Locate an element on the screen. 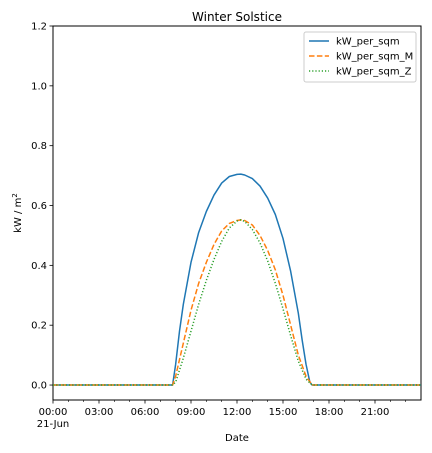  y-tick-label: 0.8 is located at coordinates (39, 146).